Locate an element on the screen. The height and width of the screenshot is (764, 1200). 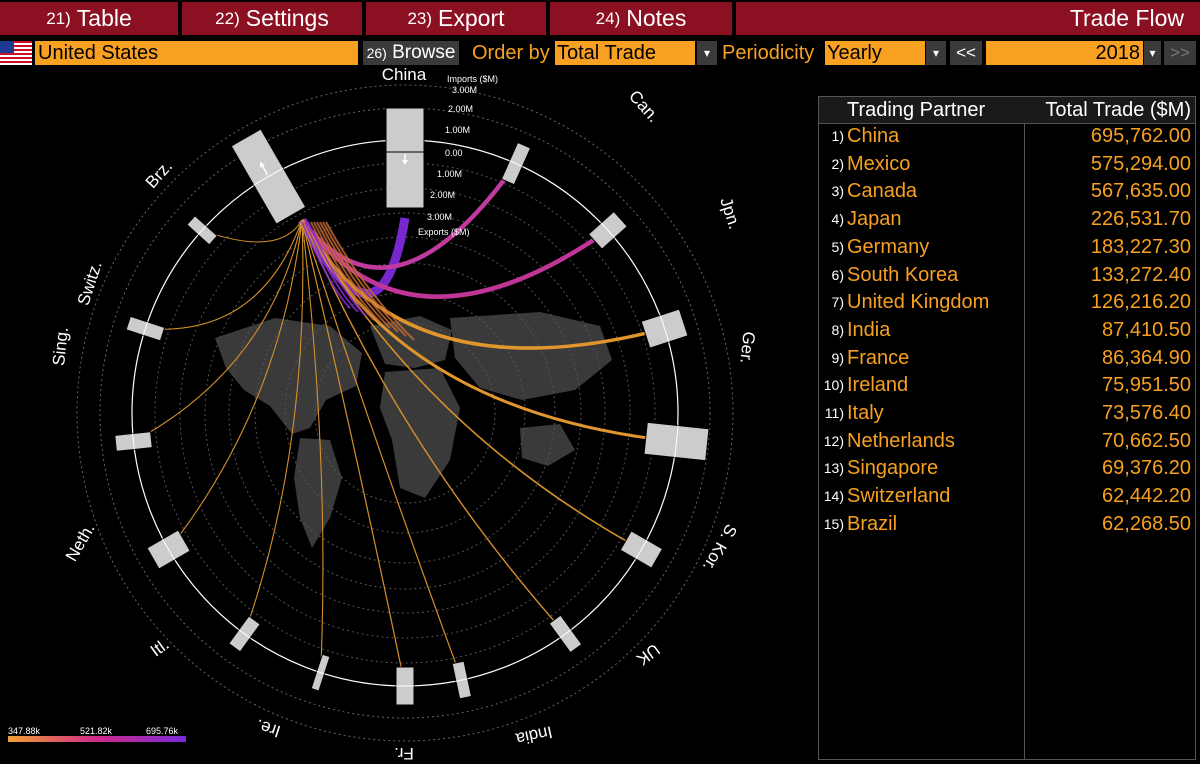
node-us is located at coordinates (268, 176).